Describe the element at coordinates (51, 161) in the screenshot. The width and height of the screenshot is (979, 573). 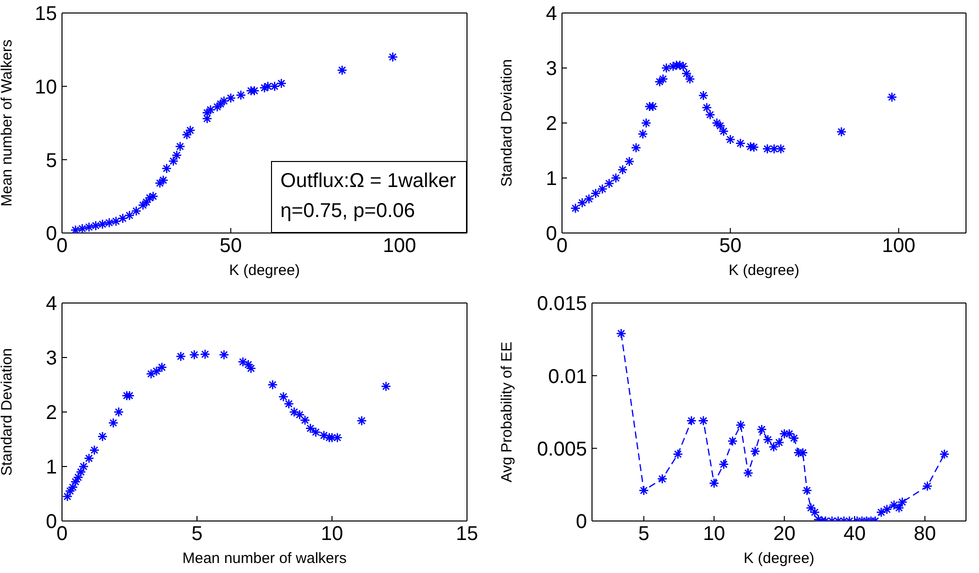
I see `y-tick-label: 5` at that location.